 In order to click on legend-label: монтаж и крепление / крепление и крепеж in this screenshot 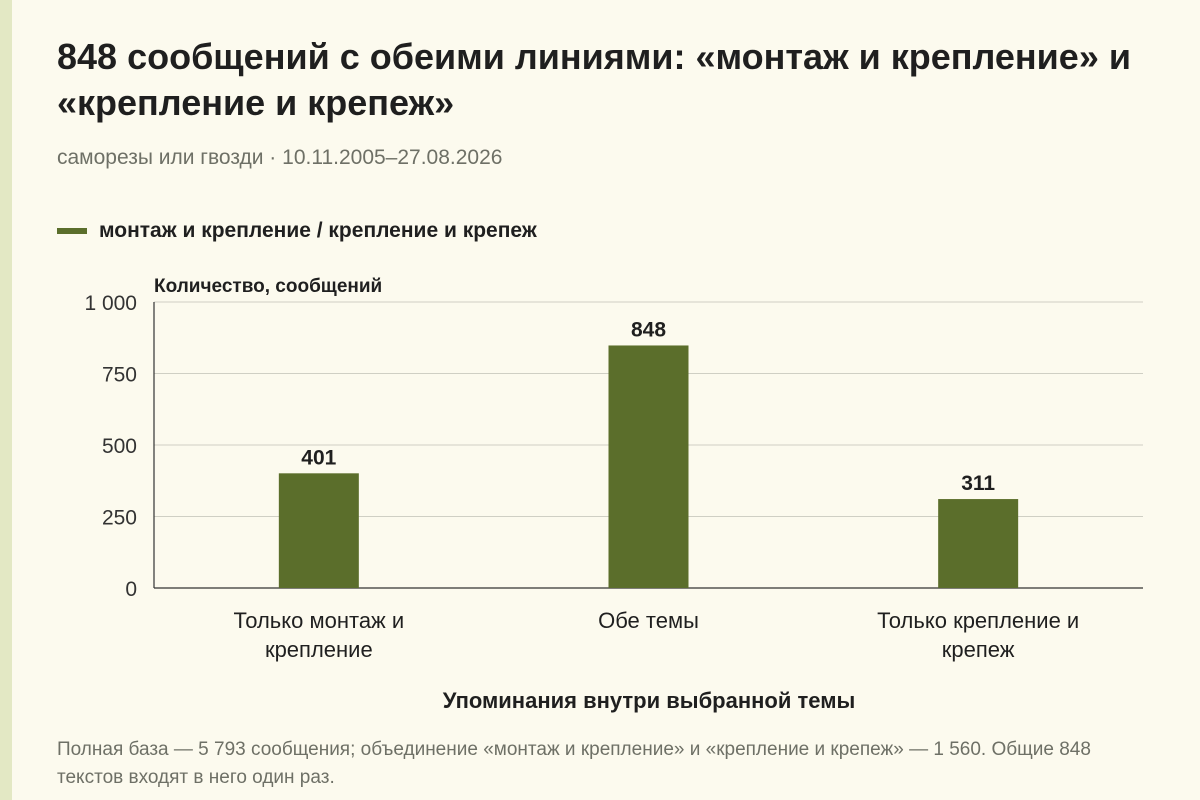, I will do `click(318, 230)`.